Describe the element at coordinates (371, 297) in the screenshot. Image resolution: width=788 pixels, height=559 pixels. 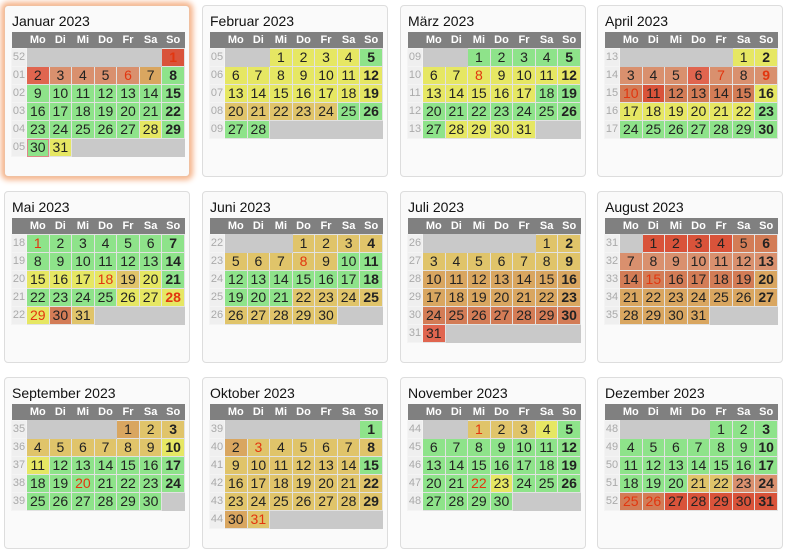
I see `day-cell: 25` at that location.